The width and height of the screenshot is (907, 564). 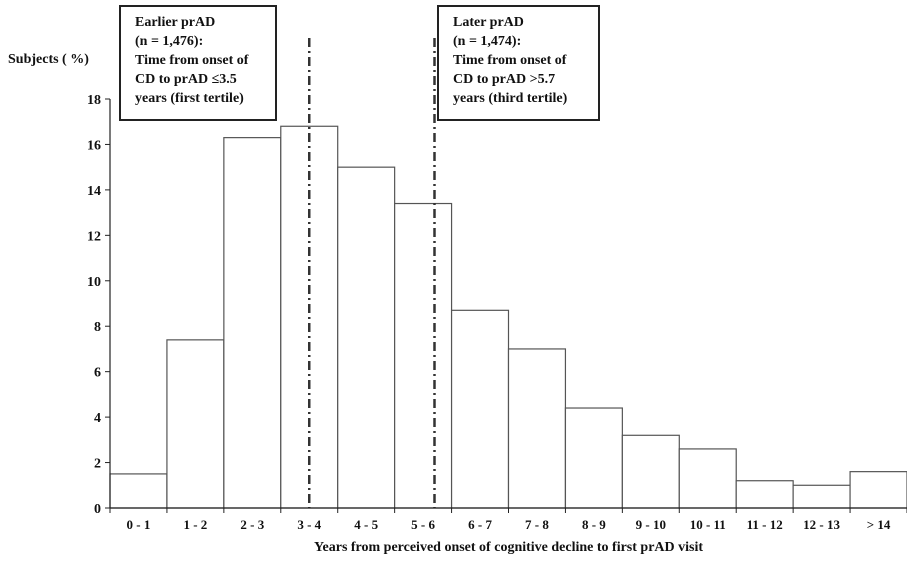 I want to click on annotation-line: years (first tertile), so click(x=189, y=98).